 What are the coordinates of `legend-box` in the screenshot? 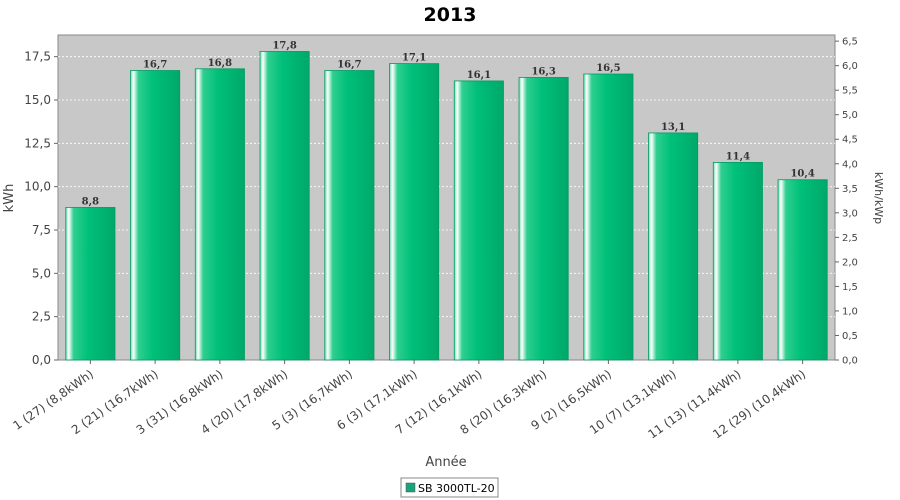 It's located at (449, 487).